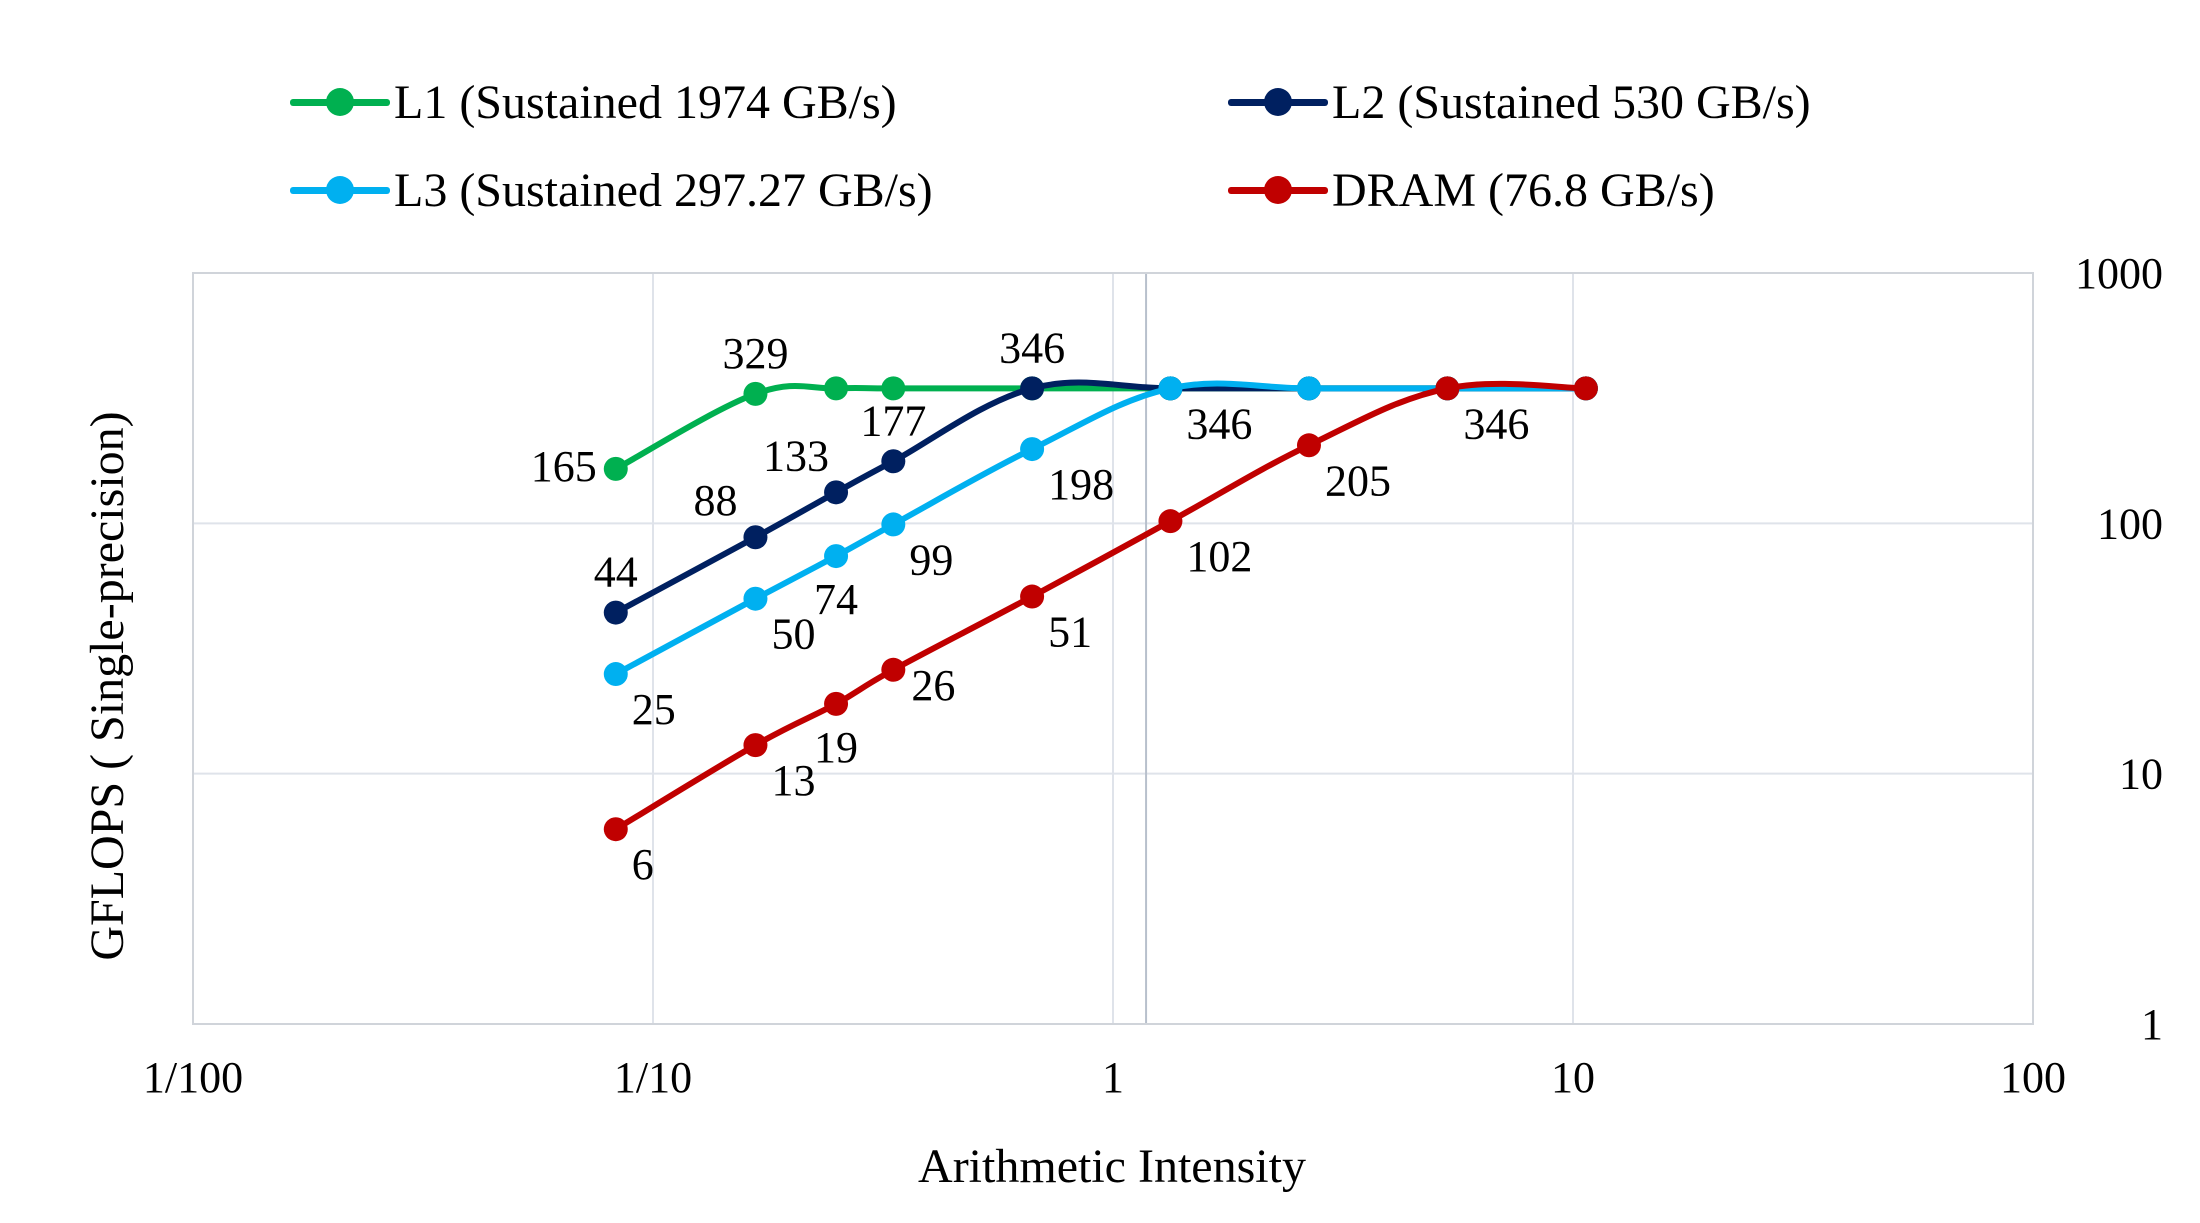 The image size is (2200, 1223). I want to click on legend-swatch-l1, so click(340, 102).